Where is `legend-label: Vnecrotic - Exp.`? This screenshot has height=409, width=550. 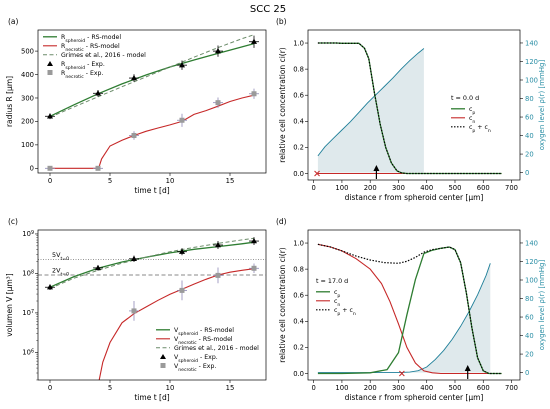
legend-label: Vnecrotic - Exp. is located at coordinates (195, 368).